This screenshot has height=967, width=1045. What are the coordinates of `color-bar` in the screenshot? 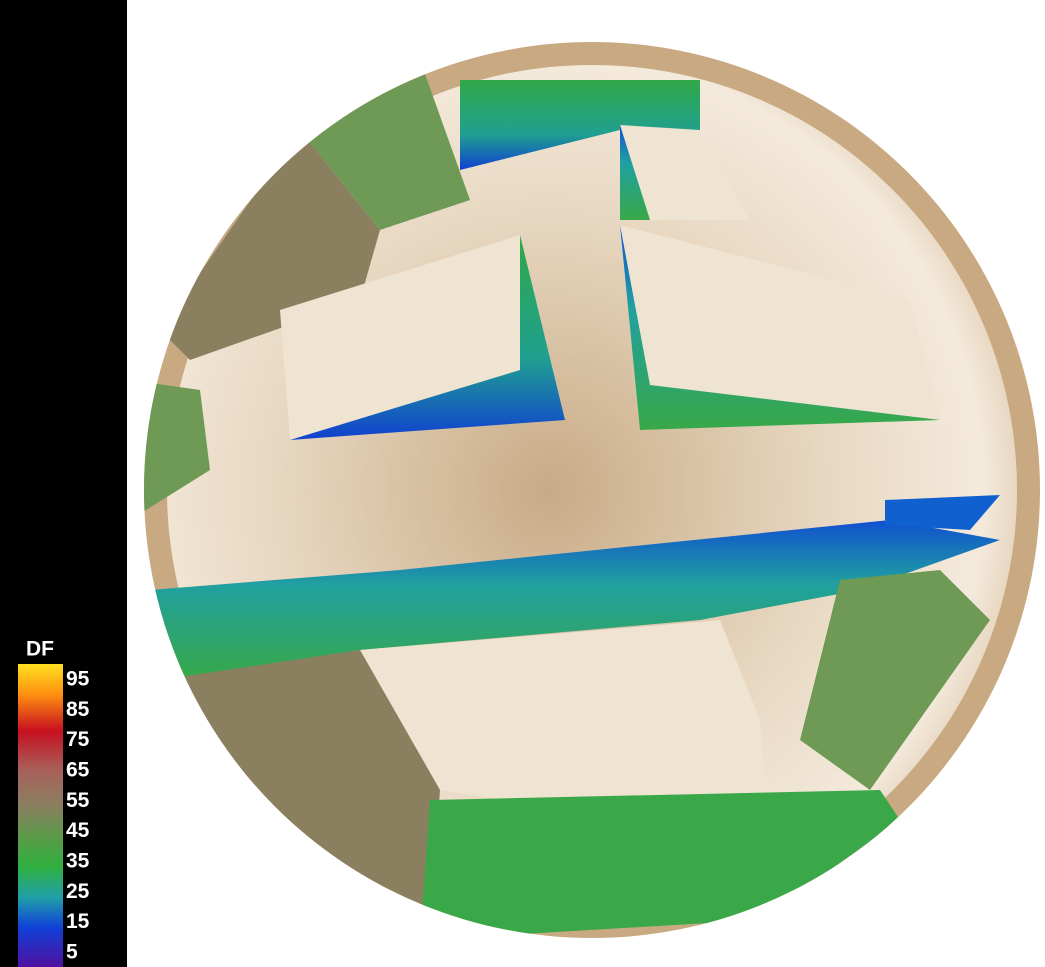 It's located at (40, 815).